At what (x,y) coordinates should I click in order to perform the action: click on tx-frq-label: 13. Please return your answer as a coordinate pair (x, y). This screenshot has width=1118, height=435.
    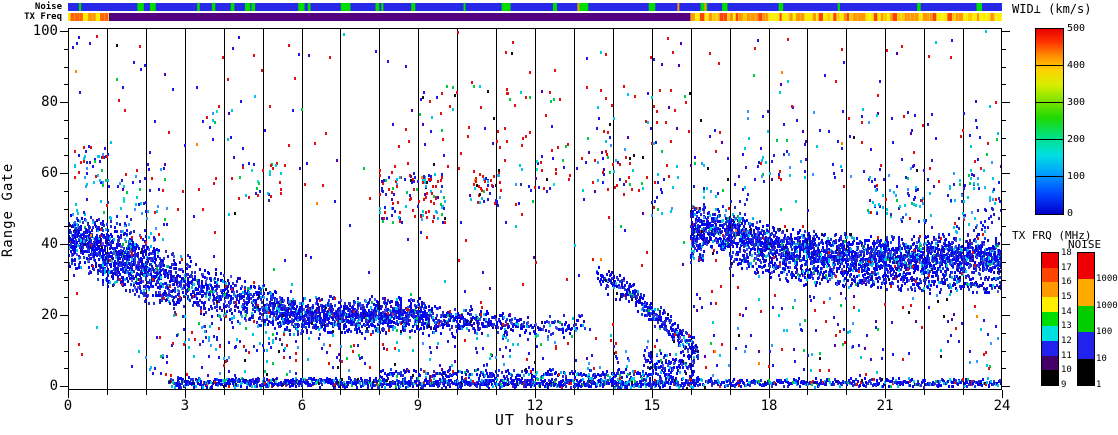
    Looking at the image, I should click on (1066, 326).